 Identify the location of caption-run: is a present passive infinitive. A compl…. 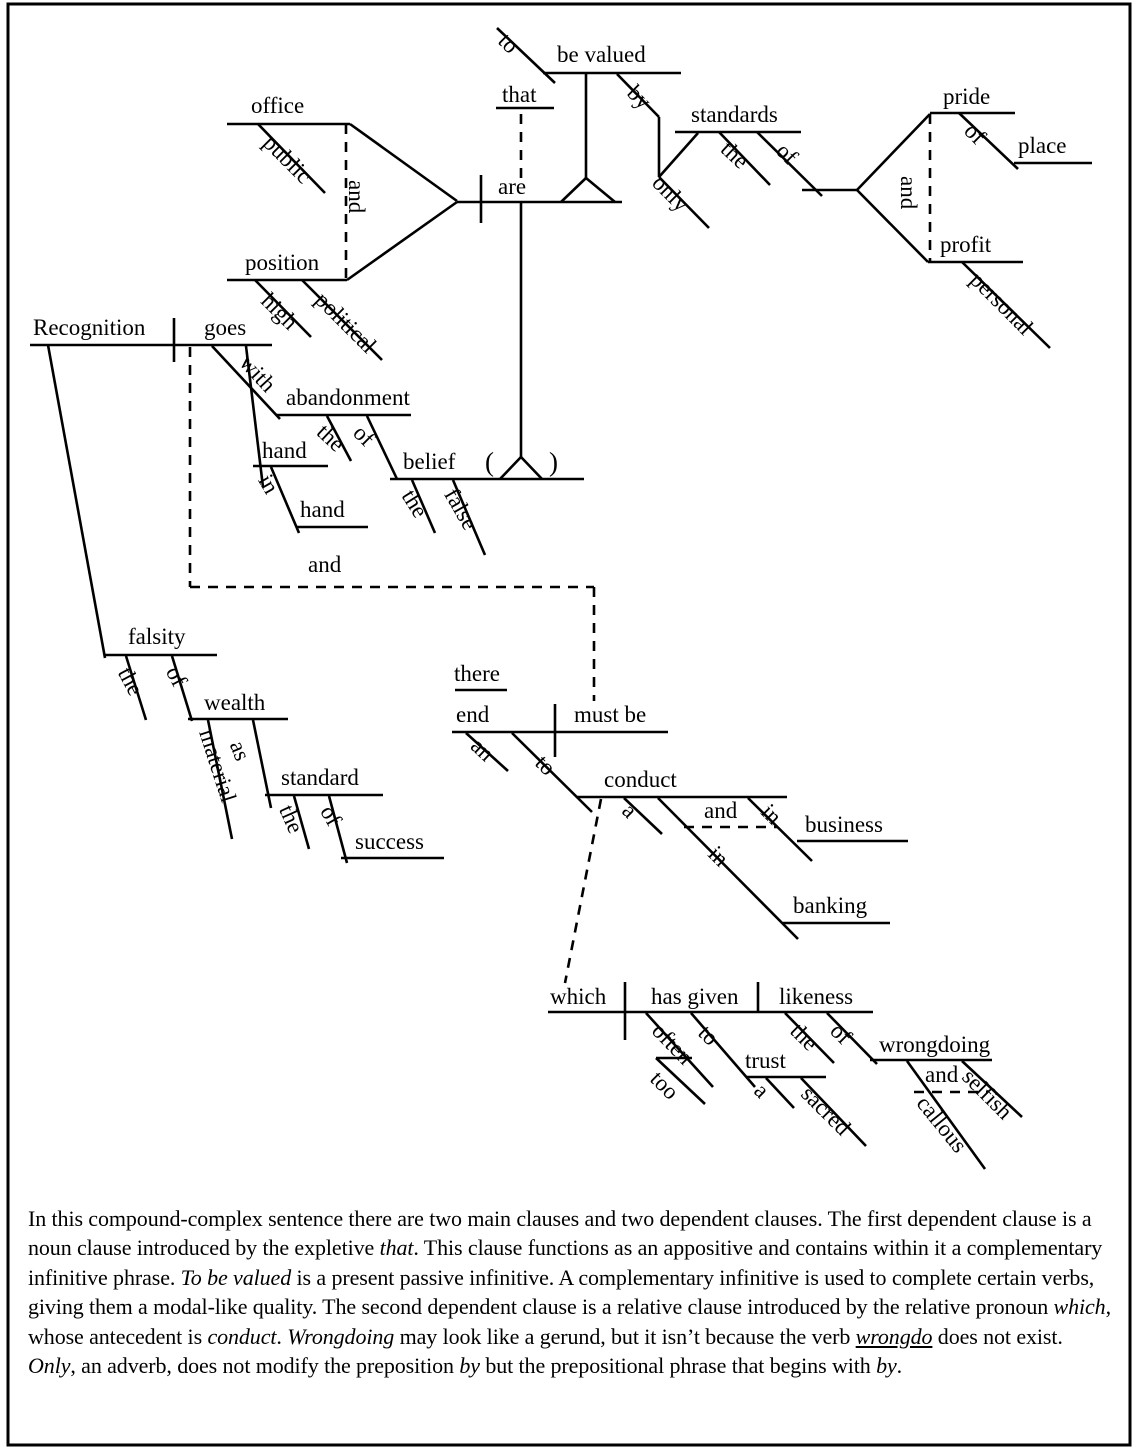
(561, 1292).